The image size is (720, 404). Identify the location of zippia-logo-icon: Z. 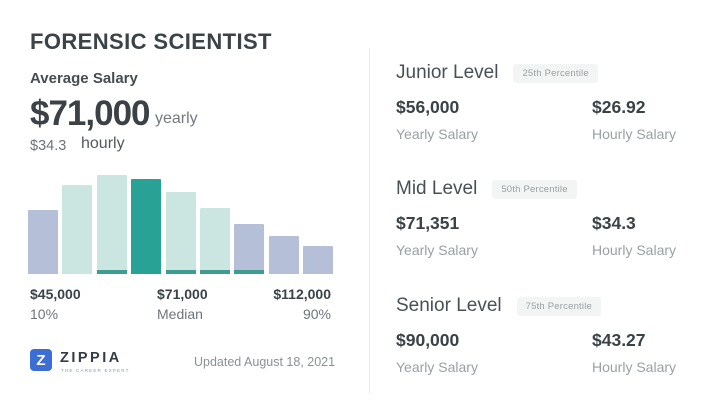
(41, 360).